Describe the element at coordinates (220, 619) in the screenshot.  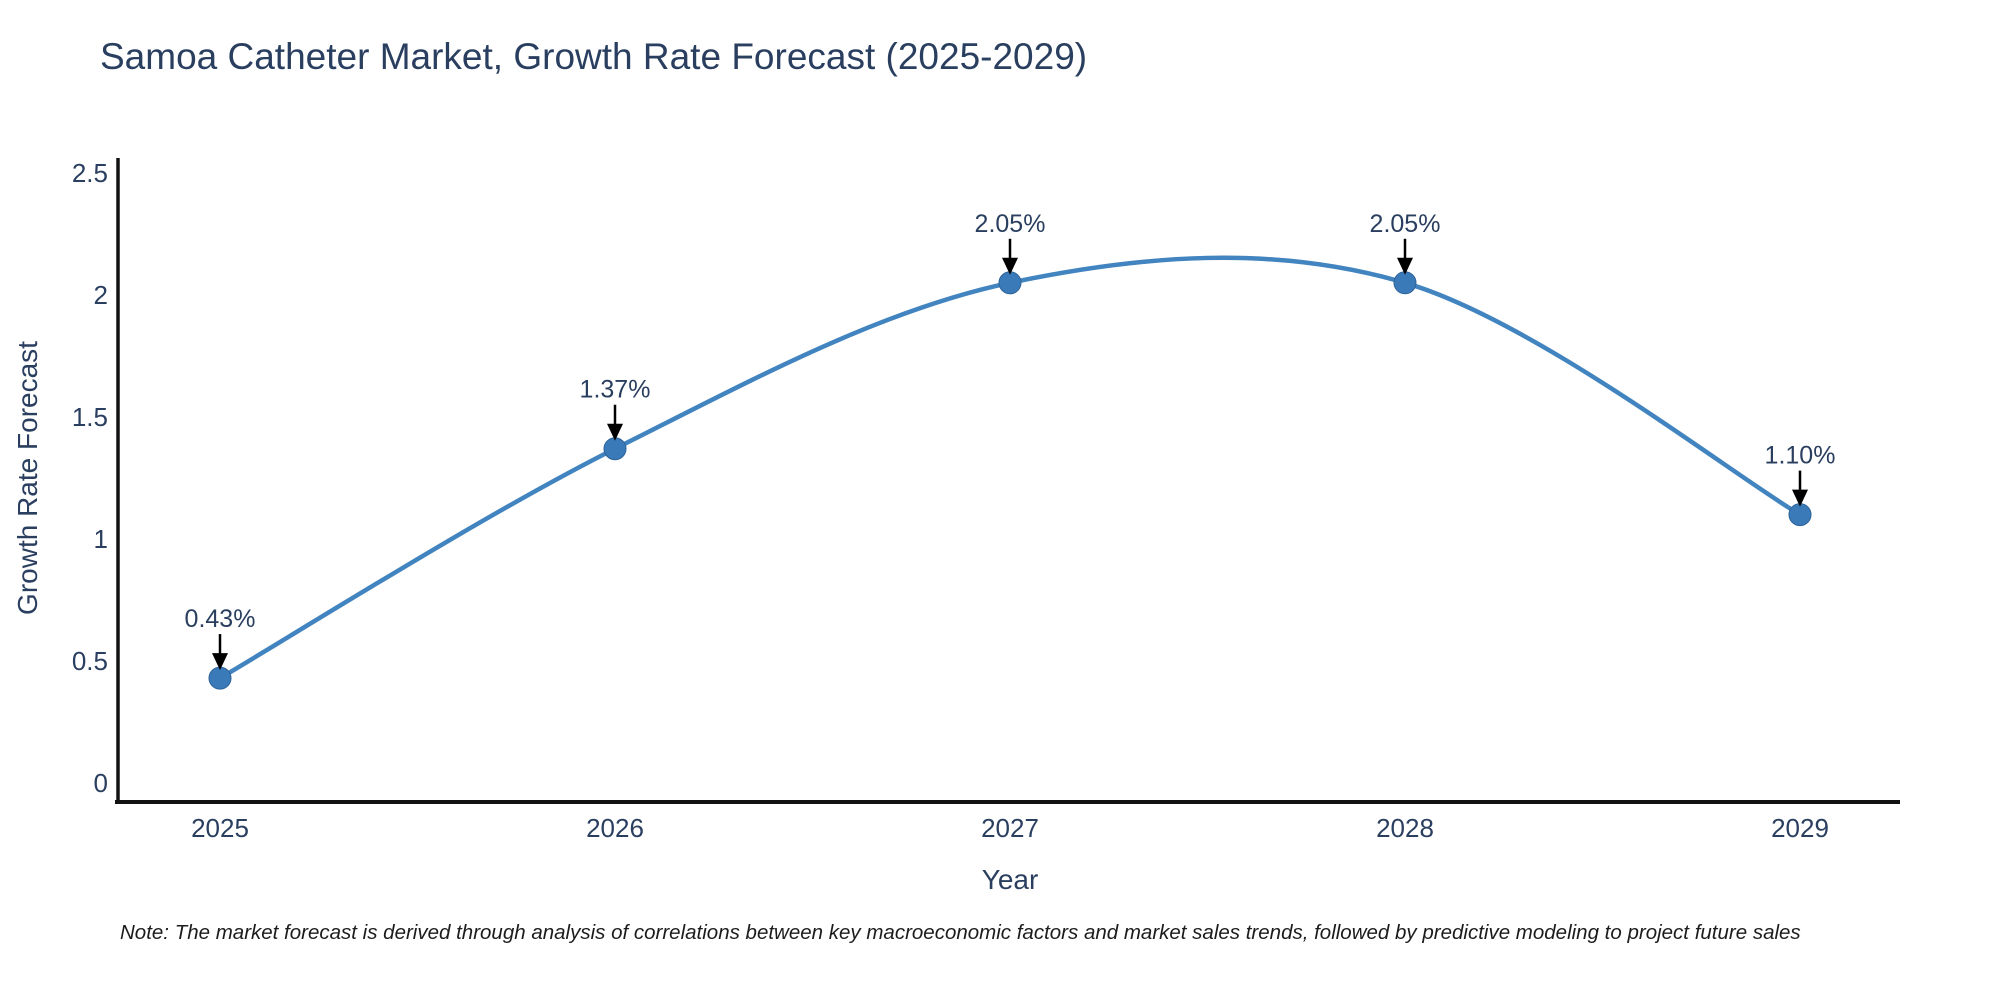
I see `annotation-label: 0.43%` at that location.